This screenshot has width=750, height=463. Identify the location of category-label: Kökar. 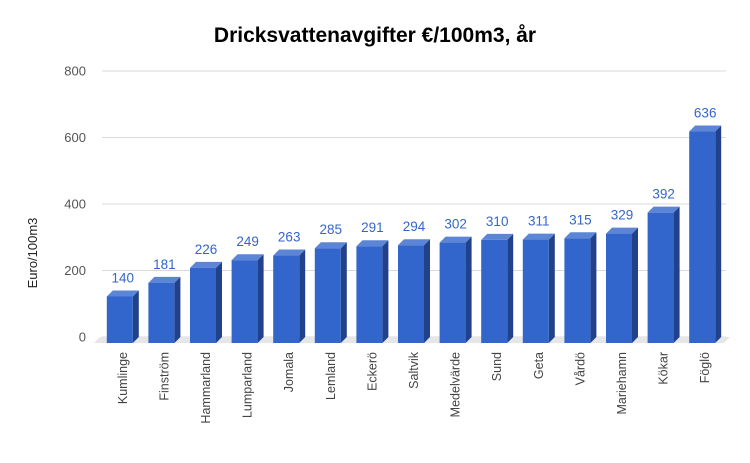
(664, 368).